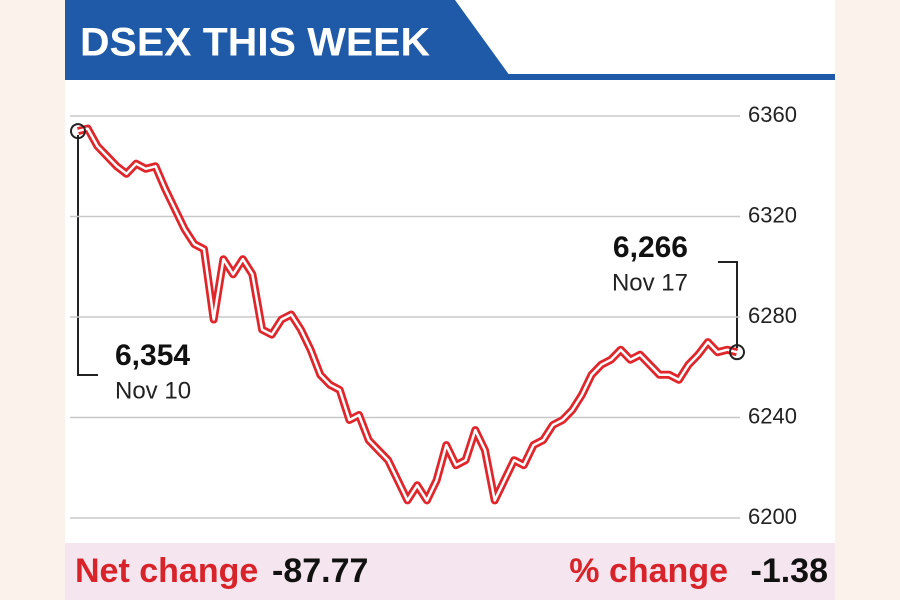 This screenshot has width=900, height=600. I want to click on title-banner, so click(287, 38).